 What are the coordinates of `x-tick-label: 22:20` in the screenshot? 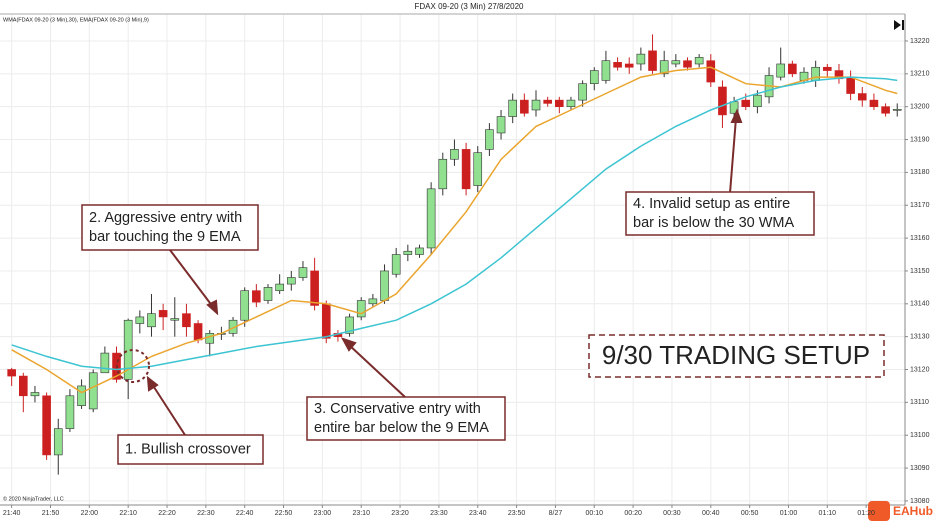 It's located at (167, 513).